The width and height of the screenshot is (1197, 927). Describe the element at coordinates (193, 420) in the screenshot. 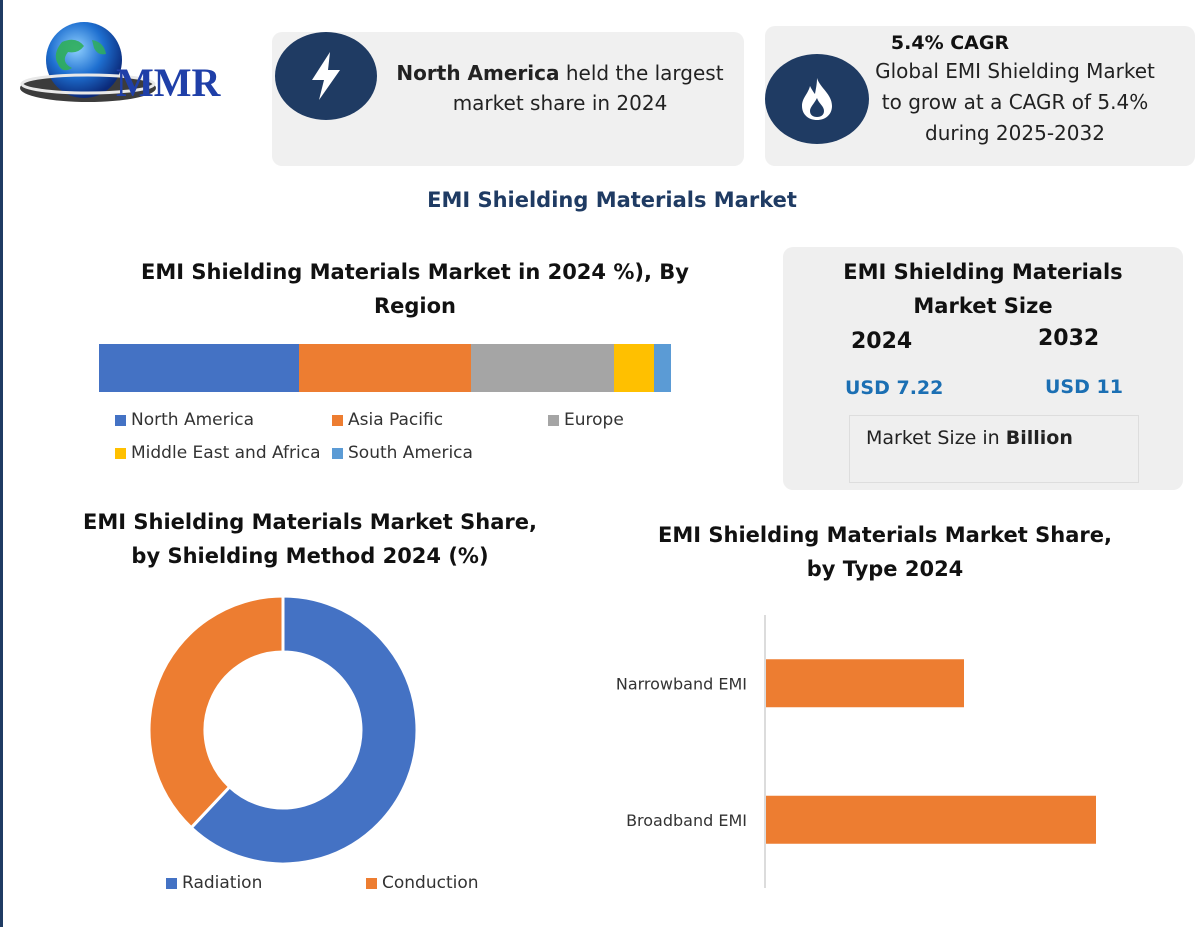

I see `legend-label: North America` at that location.